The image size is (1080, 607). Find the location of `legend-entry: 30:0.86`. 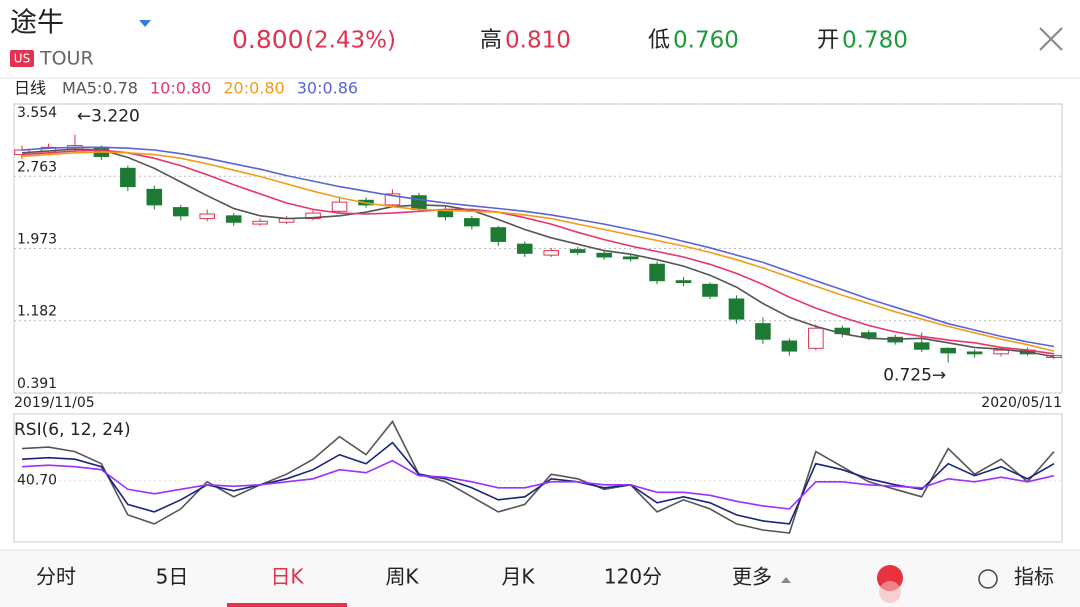

legend-entry: 30:0.86 is located at coordinates (327, 88).